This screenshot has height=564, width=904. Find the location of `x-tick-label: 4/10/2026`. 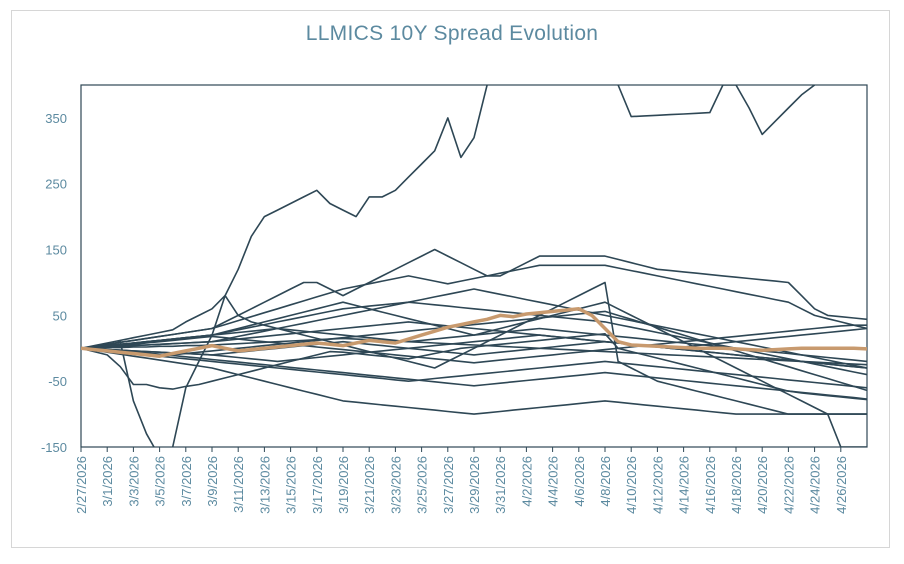

x-tick-label: 4/10/2026 is located at coordinates (631, 485).